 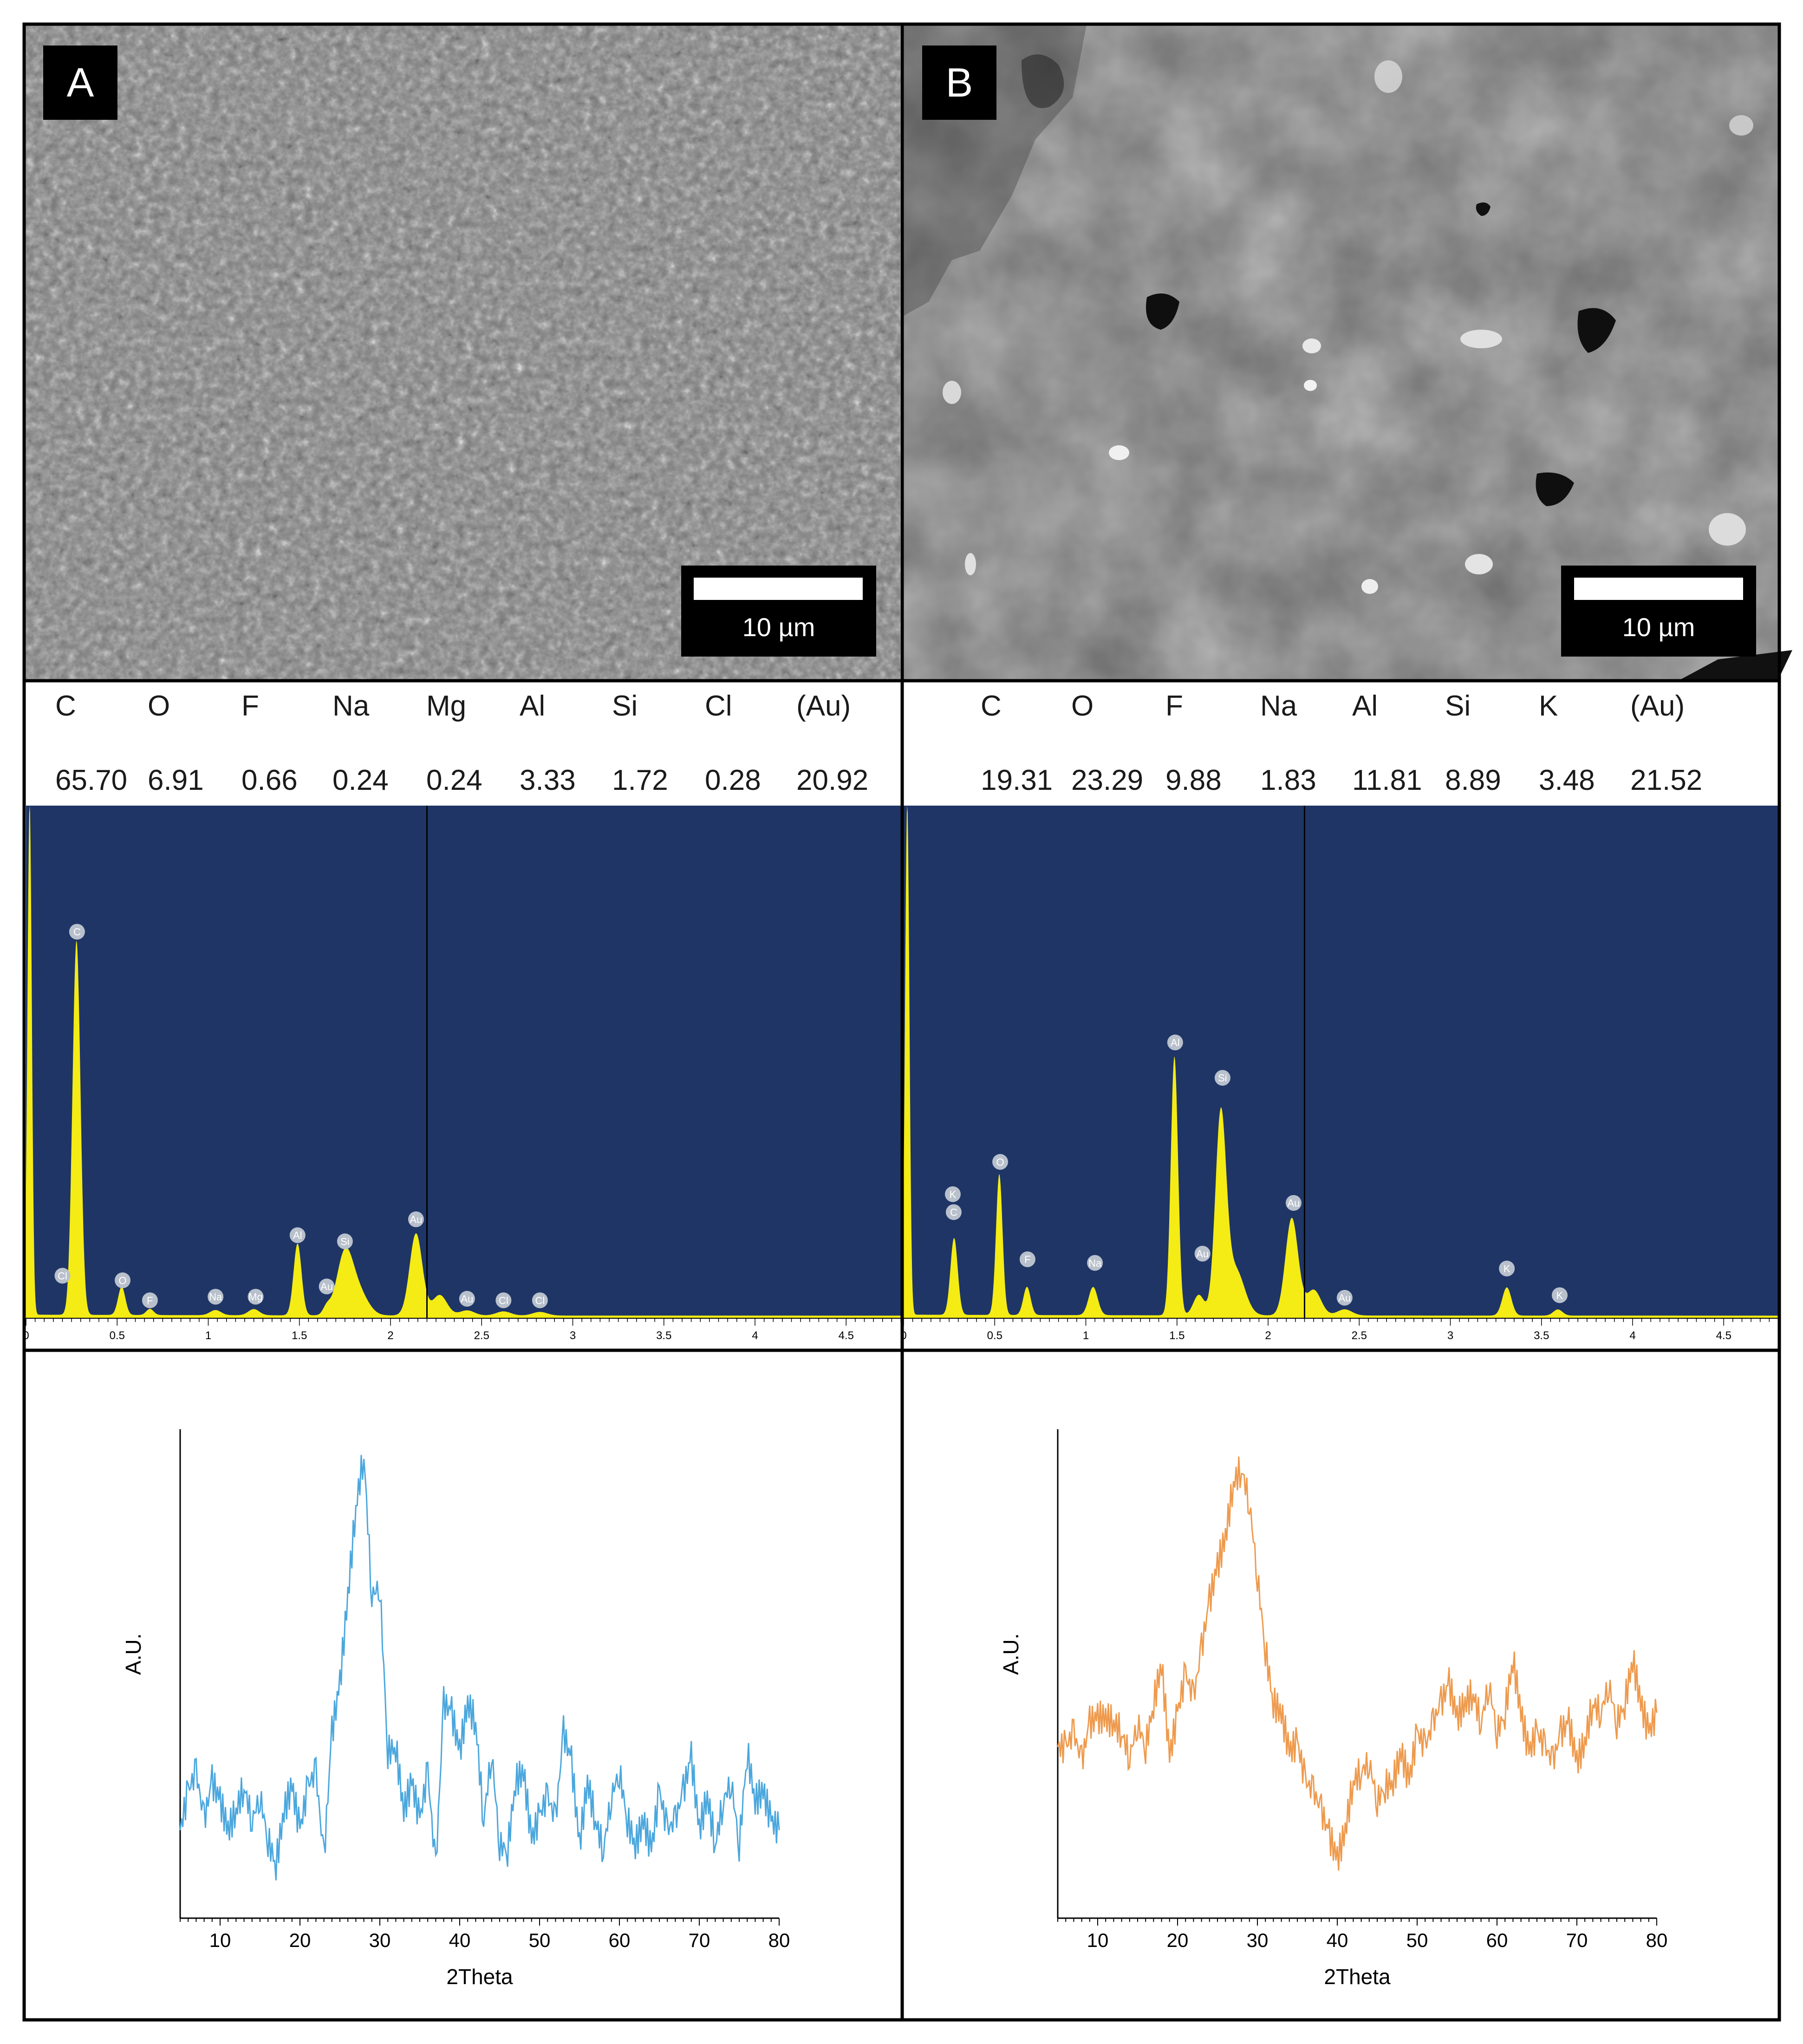 I want to click on element-cell: Si, so click(x=625, y=706).